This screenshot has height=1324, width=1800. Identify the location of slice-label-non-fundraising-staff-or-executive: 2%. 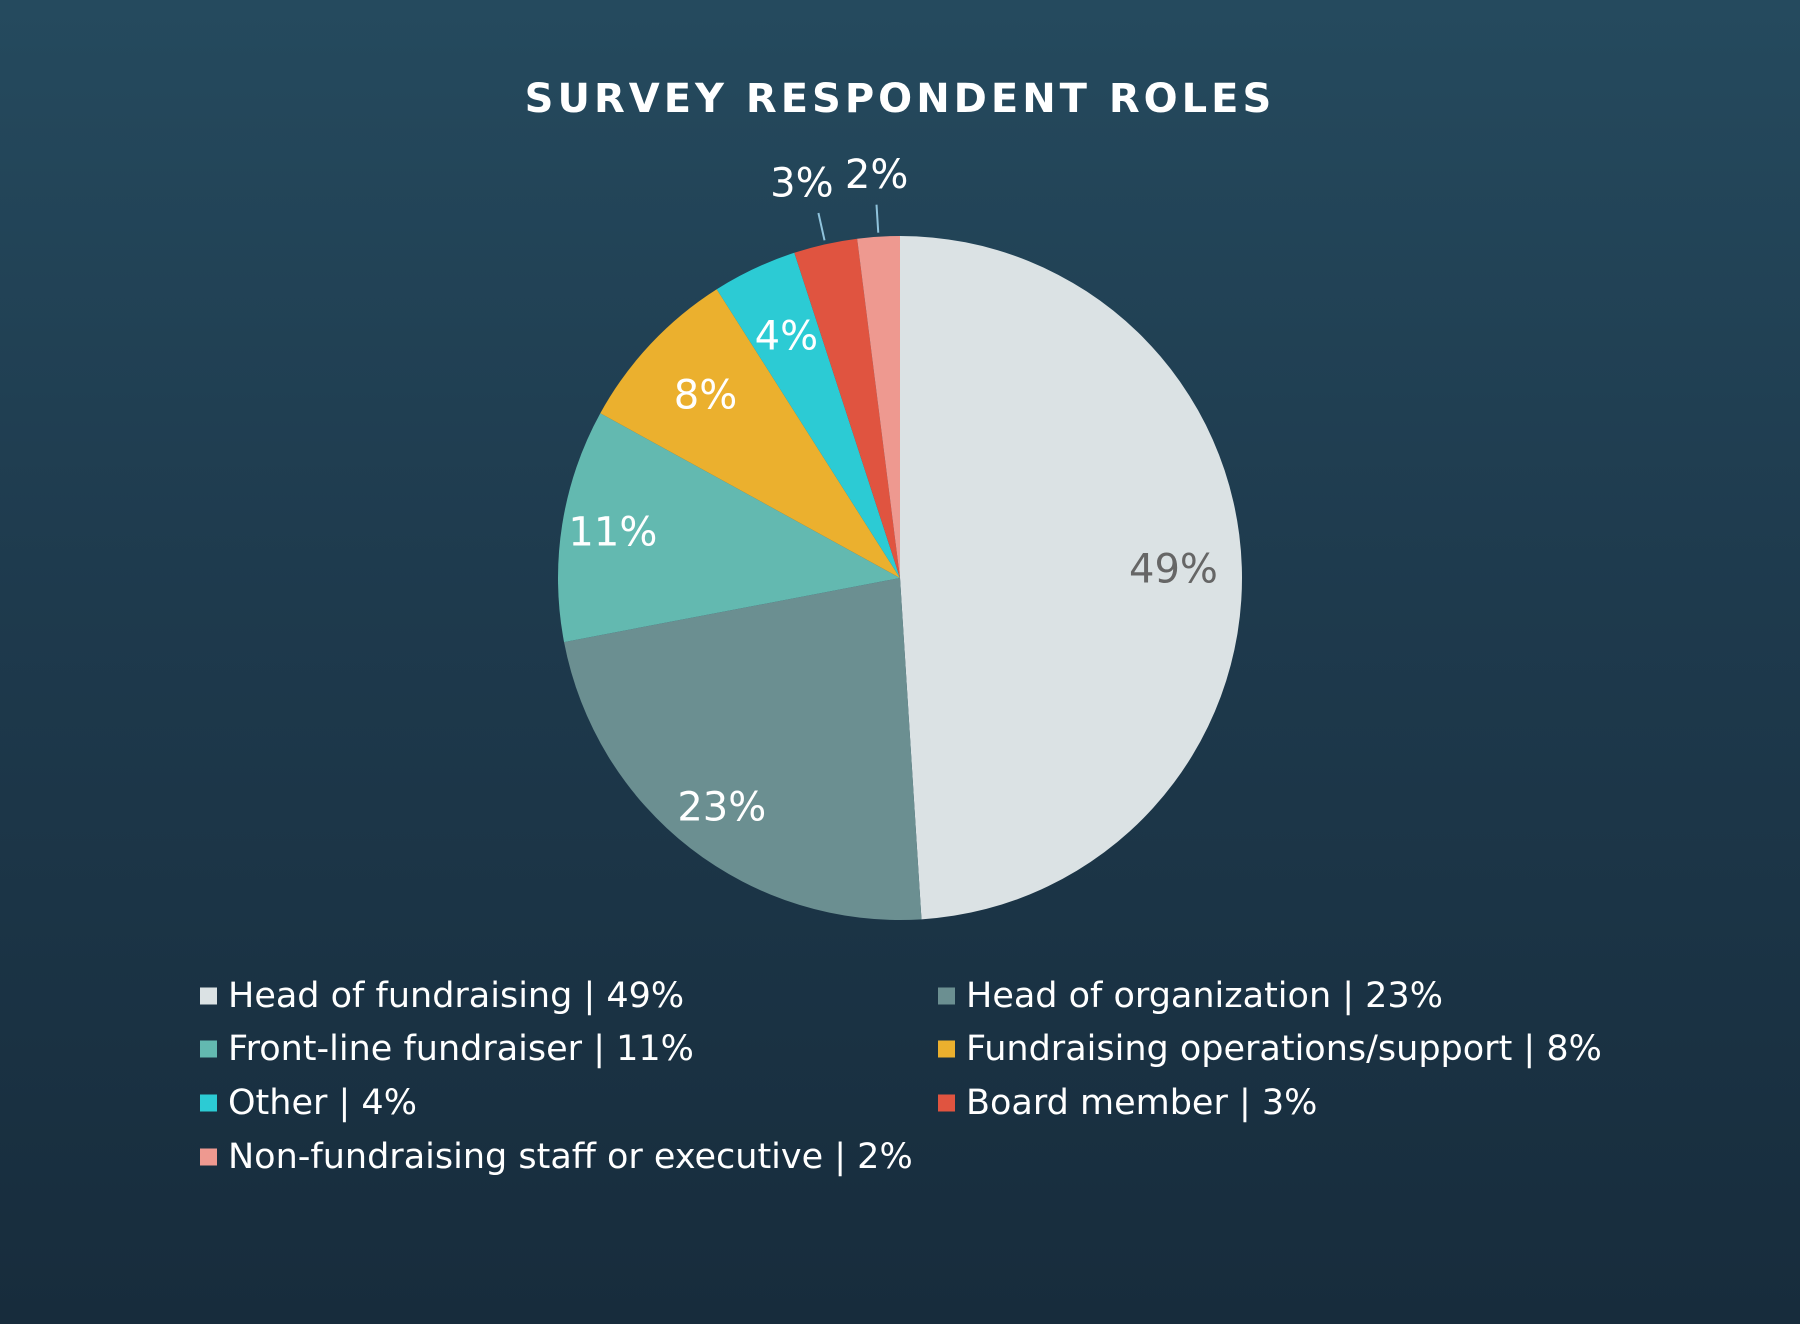
(876, 175).